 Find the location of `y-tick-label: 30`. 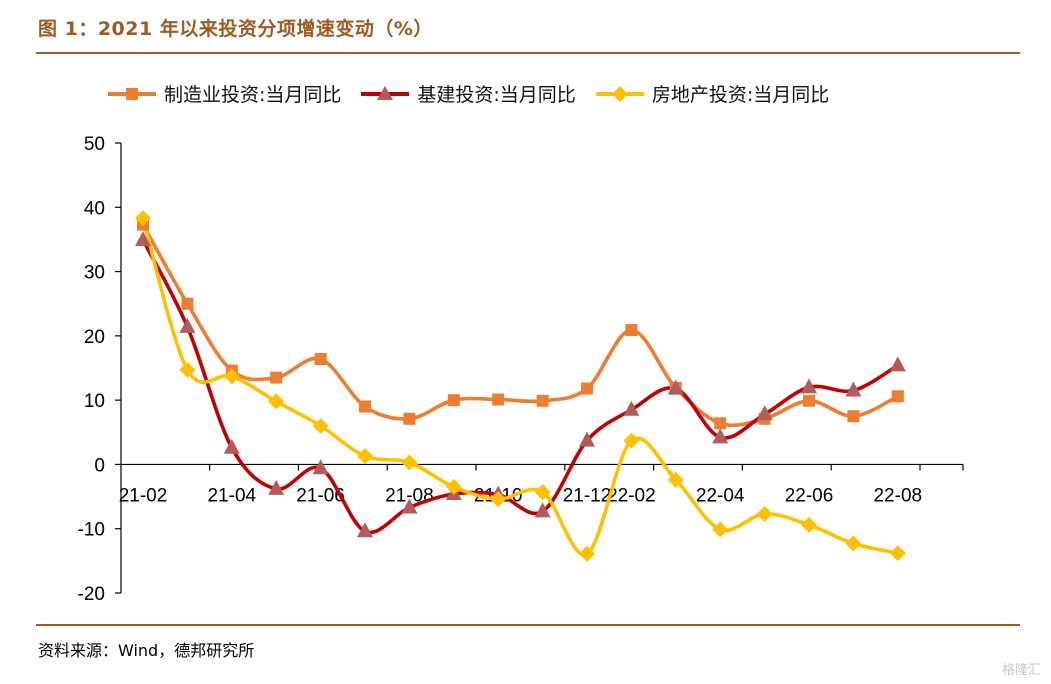

y-tick-label: 30 is located at coordinates (94, 273).